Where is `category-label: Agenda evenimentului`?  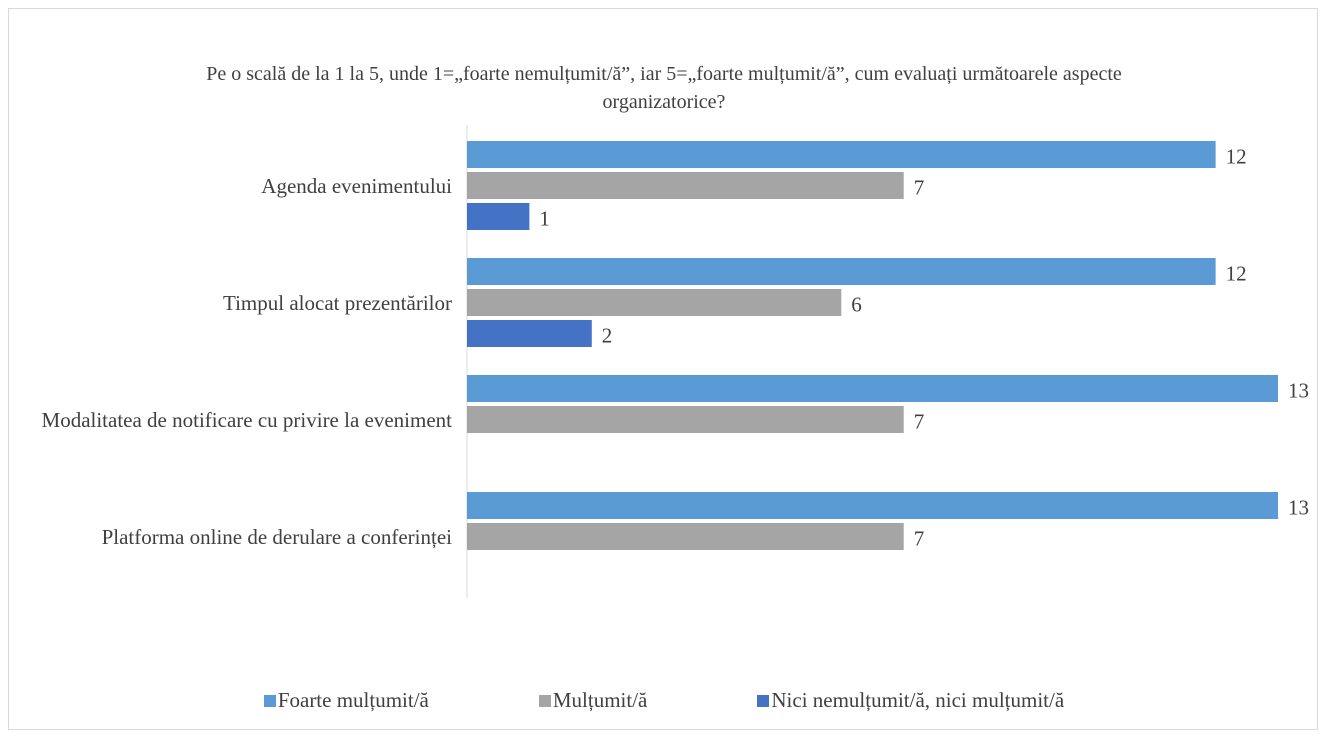 category-label: Agenda evenimentului is located at coordinates (232, 186).